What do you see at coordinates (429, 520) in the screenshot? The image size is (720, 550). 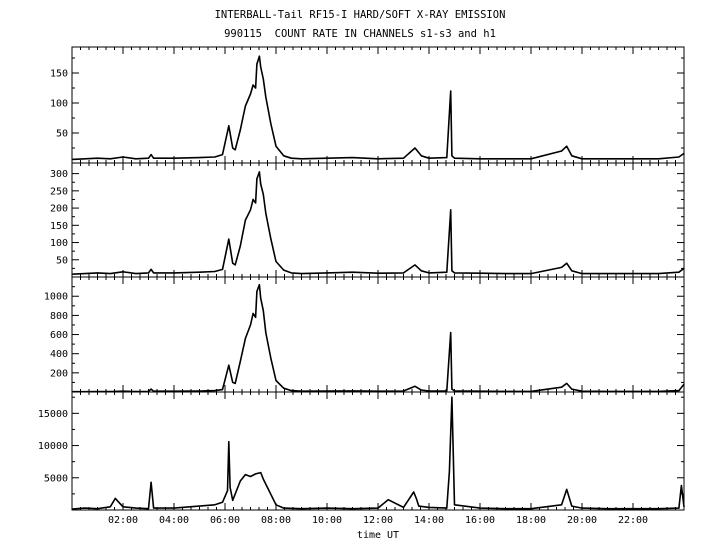 I see `x-tick-label: 14:00` at bounding box center [429, 520].